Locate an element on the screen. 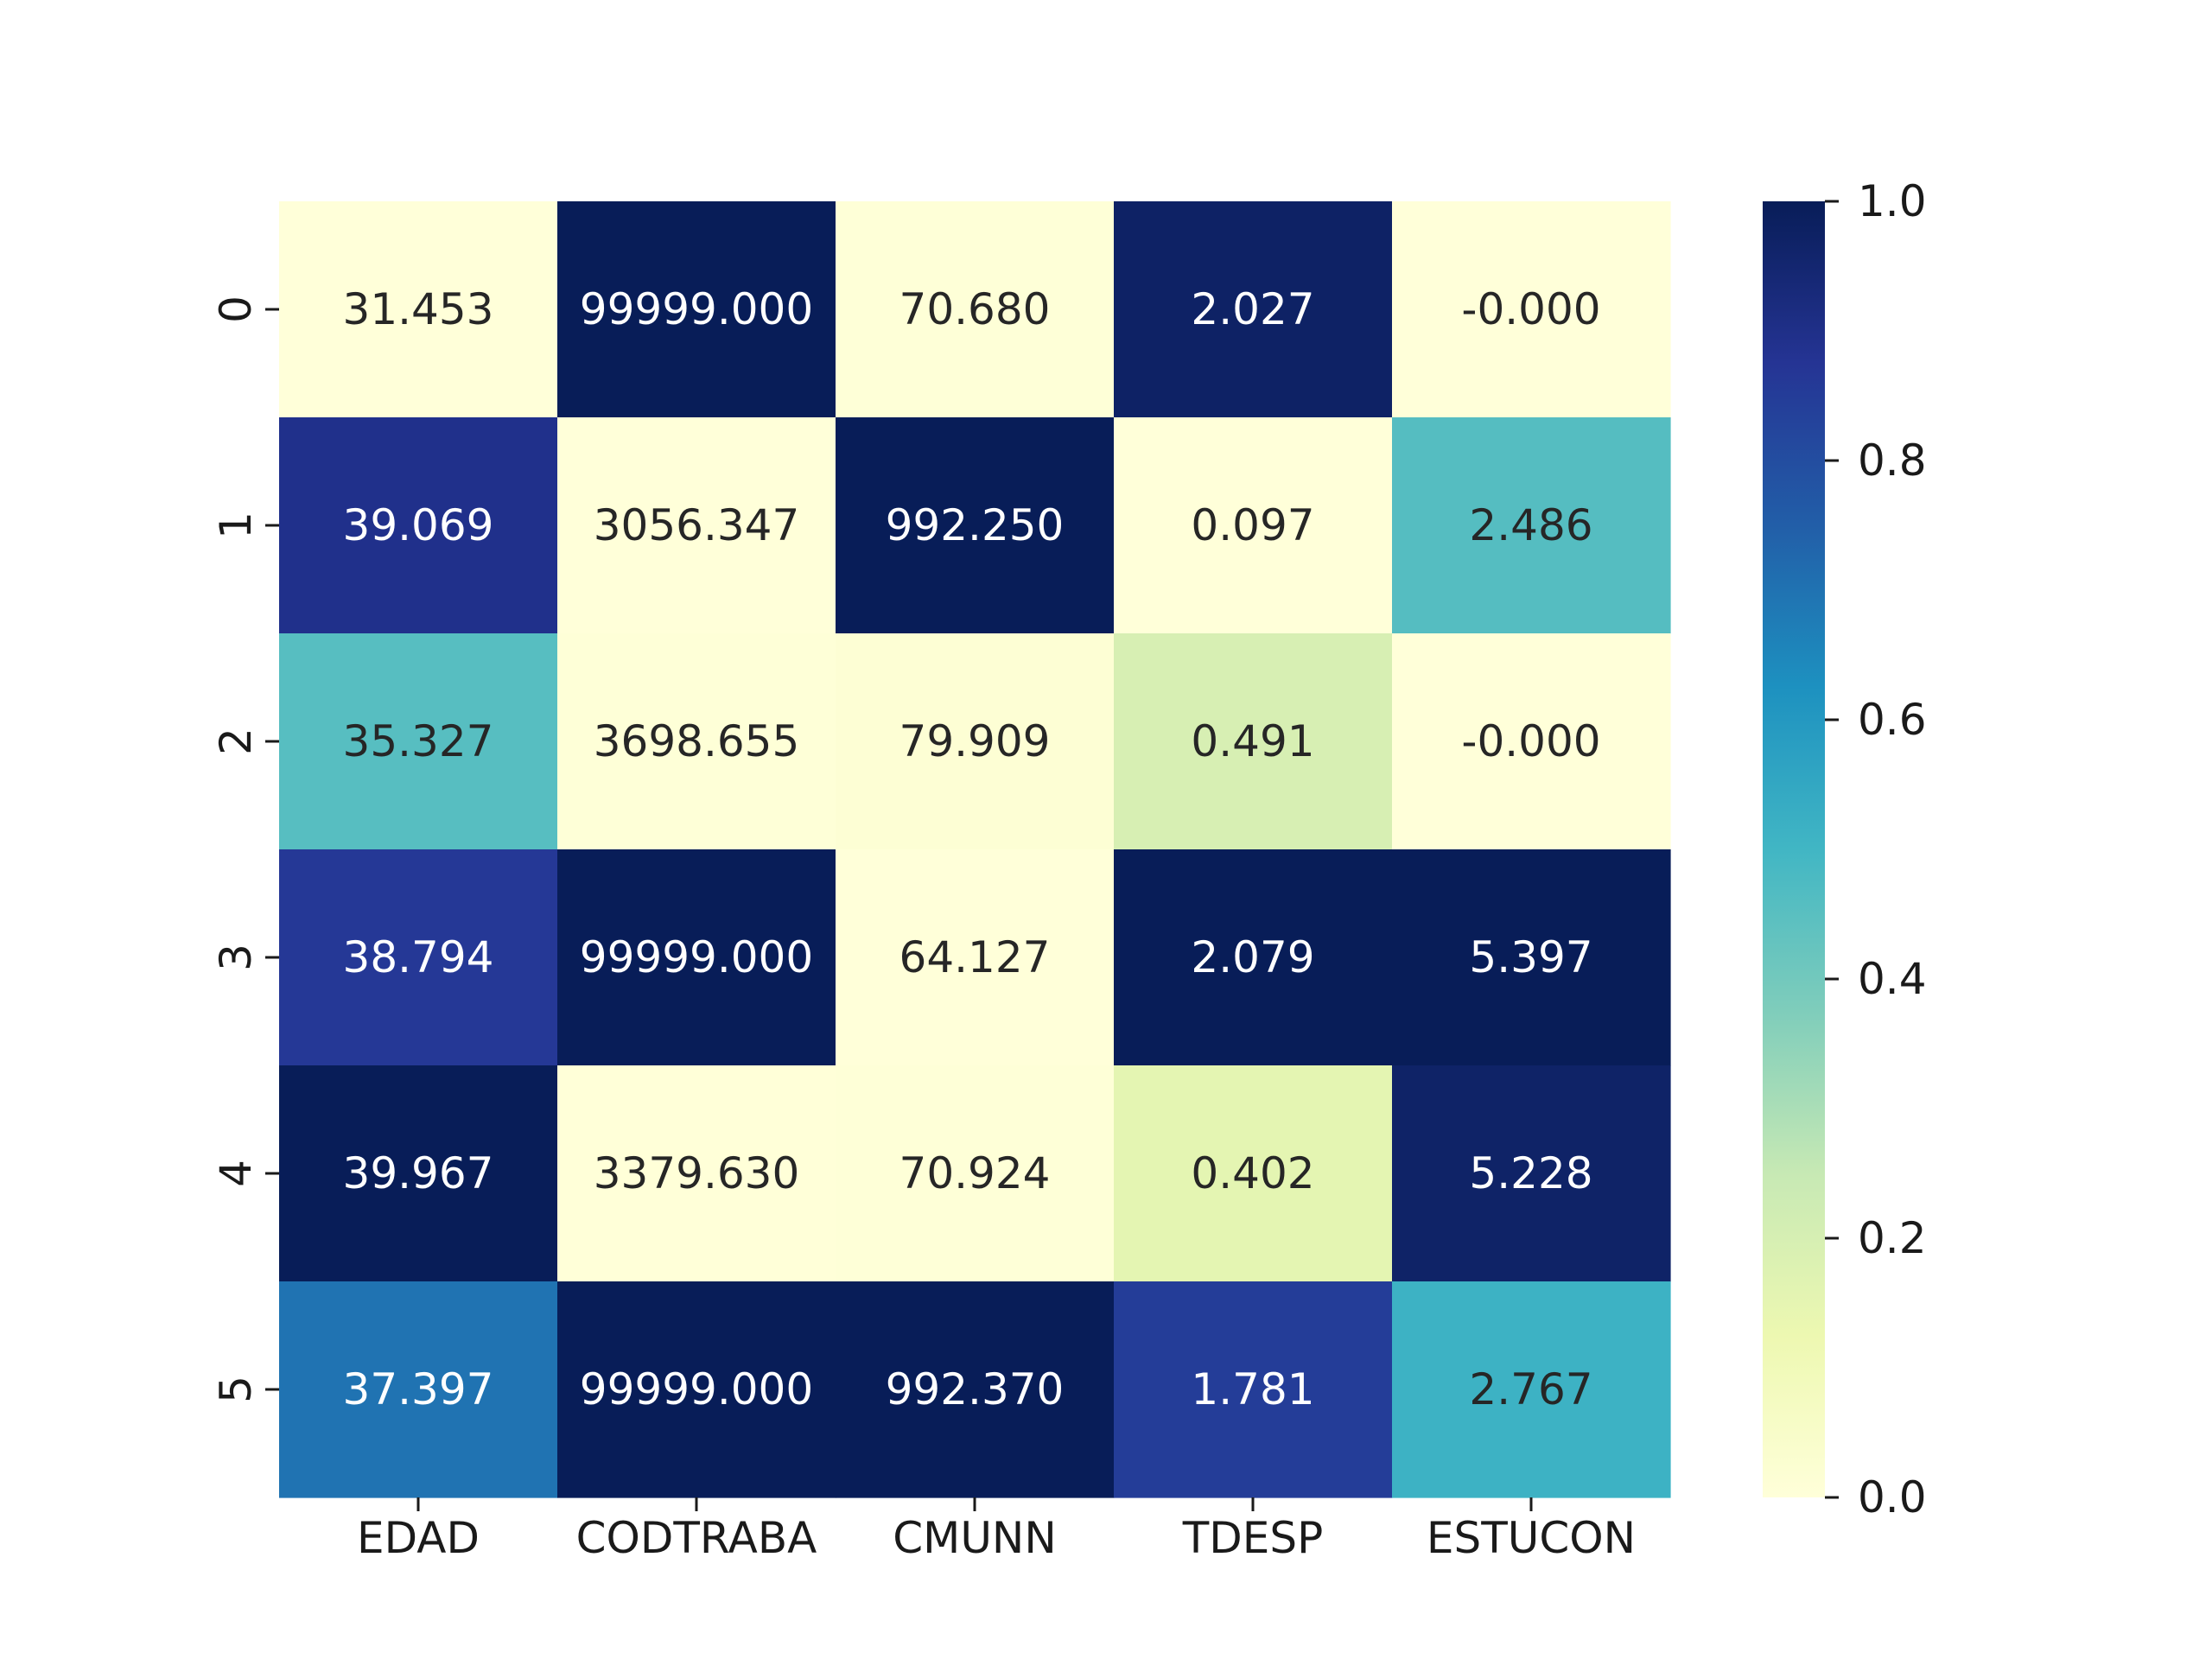  cell-value-label: 5.397 is located at coordinates (1530, 957).